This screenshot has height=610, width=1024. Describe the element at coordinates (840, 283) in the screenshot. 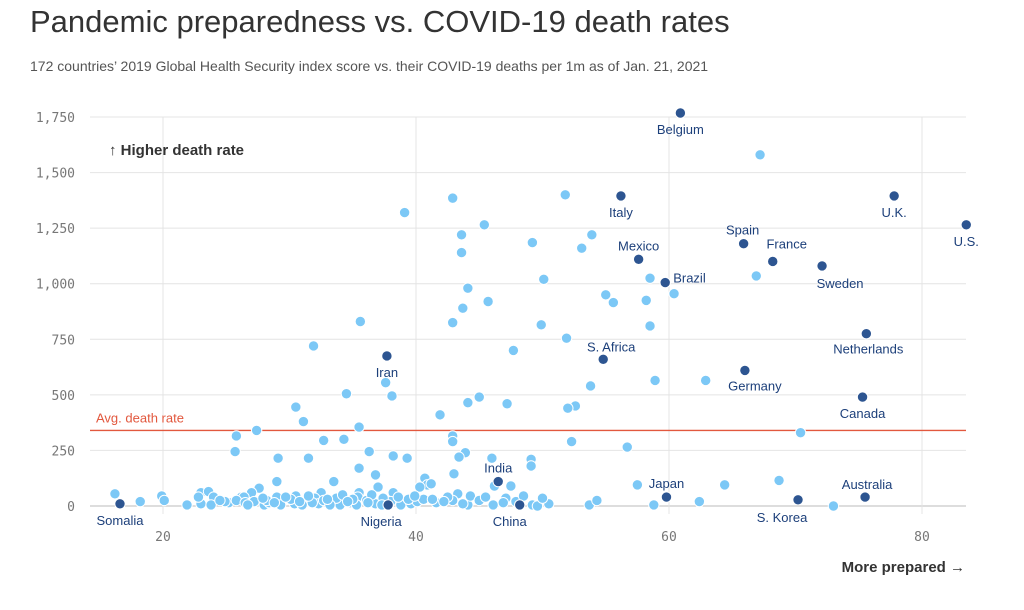

I see `country-label-sweden: Sweden` at that location.